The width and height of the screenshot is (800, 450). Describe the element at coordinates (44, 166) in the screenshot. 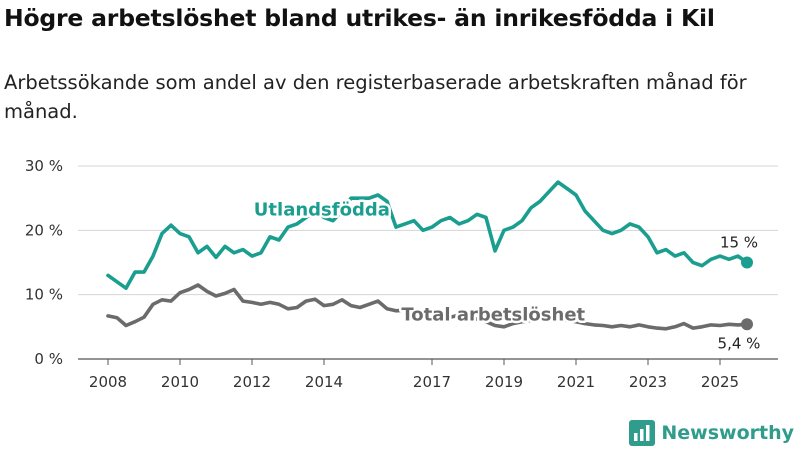

I see `y-tick-label: 30 %` at that location.